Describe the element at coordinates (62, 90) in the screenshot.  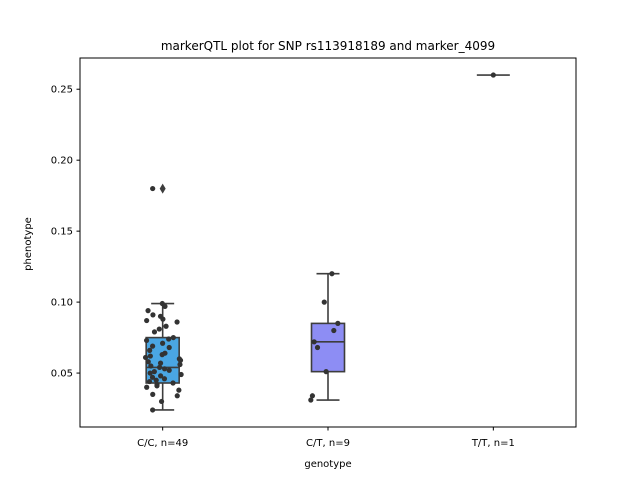
I see `y-tick-label: 0.25` at that location.